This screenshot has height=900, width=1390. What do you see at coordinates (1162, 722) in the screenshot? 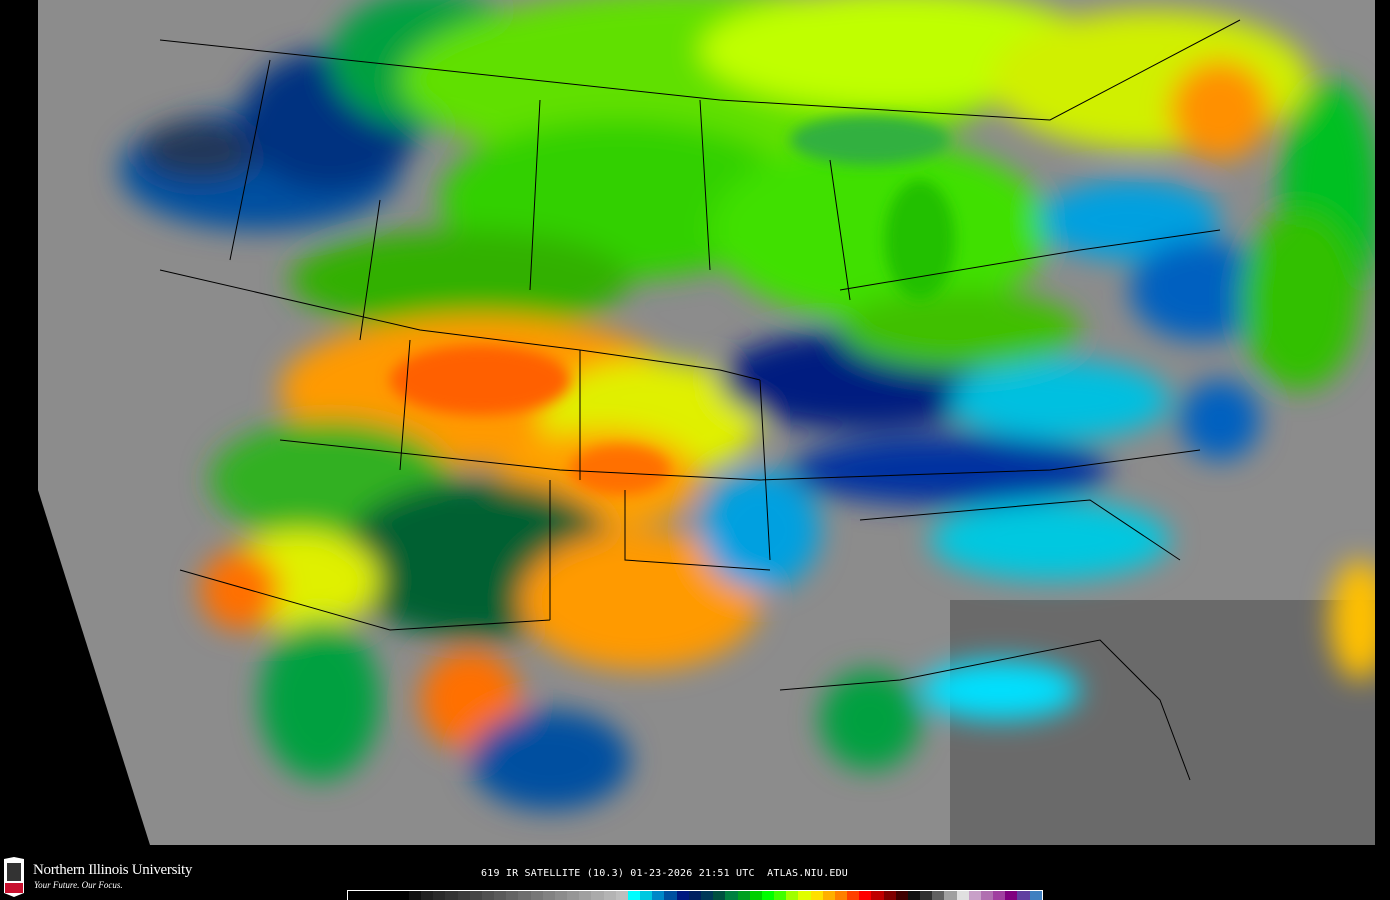
I see `ocean-area` at bounding box center [1162, 722].